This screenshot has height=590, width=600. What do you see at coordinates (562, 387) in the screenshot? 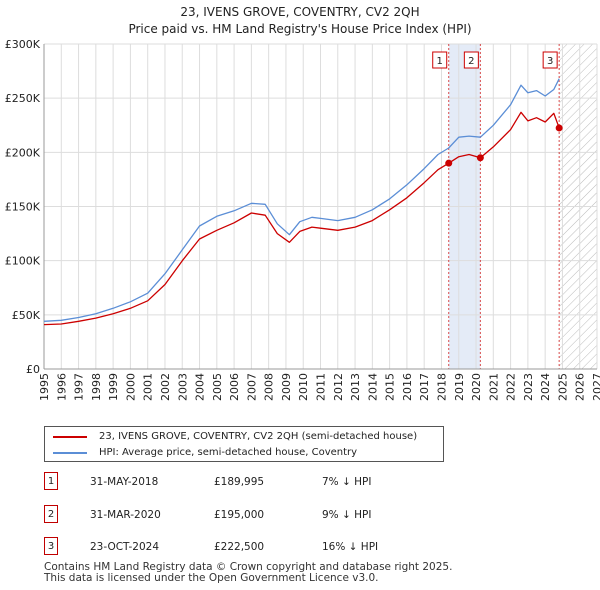
I see `x-tick-label: 2025` at bounding box center [562, 387].